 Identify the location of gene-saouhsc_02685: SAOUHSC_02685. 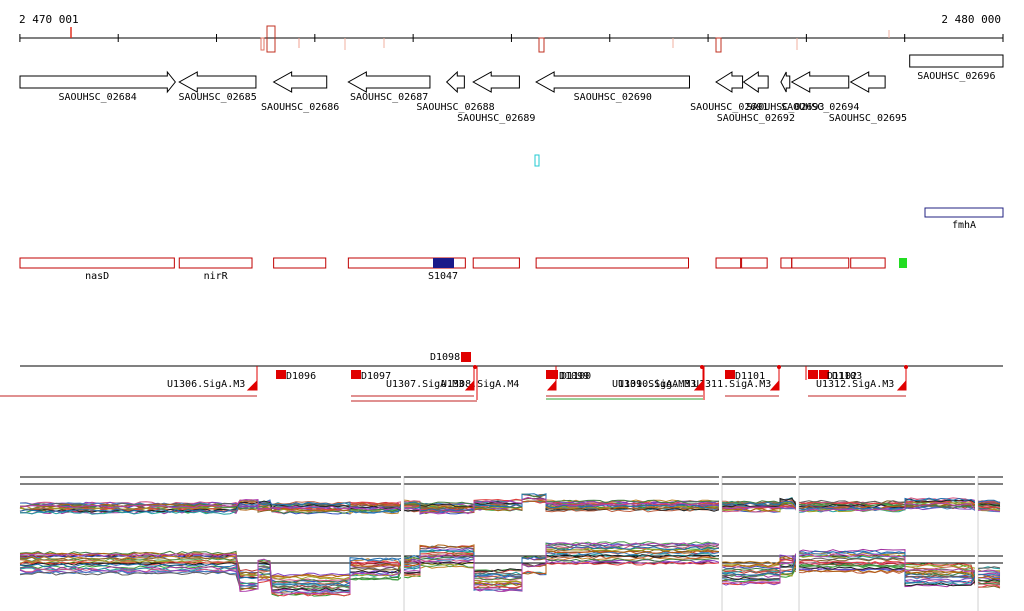
(217, 87).